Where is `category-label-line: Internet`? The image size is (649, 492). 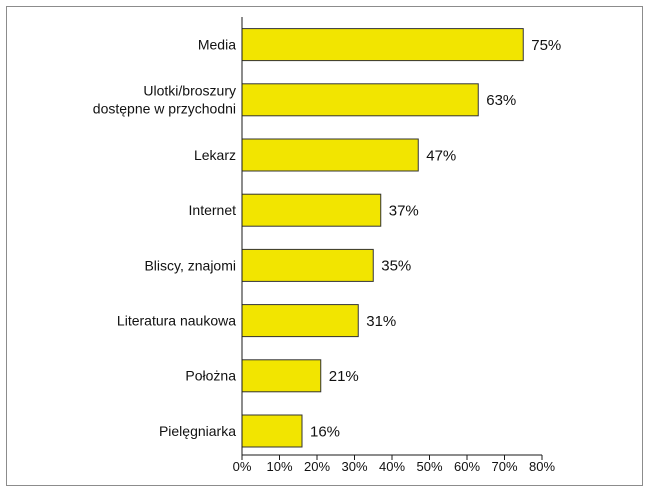
category-label-line: Internet is located at coordinates (213, 210).